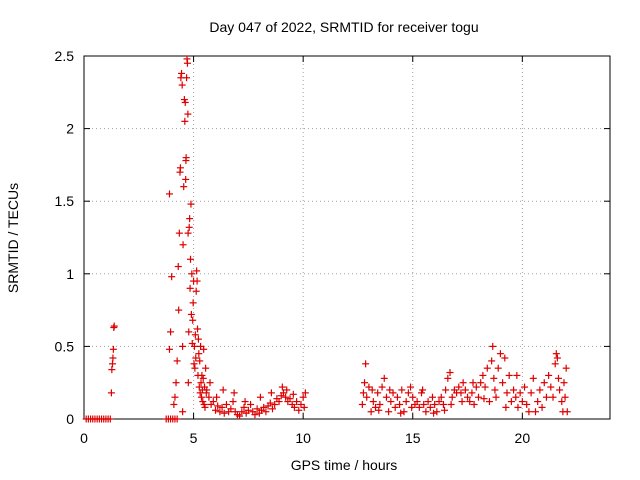 The width and height of the screenshot is (640, 480). What do you see at coordinates (65, 56) in the screenshot?
I see `y-tick-label: 2.5` at bounding box center [65, 56].